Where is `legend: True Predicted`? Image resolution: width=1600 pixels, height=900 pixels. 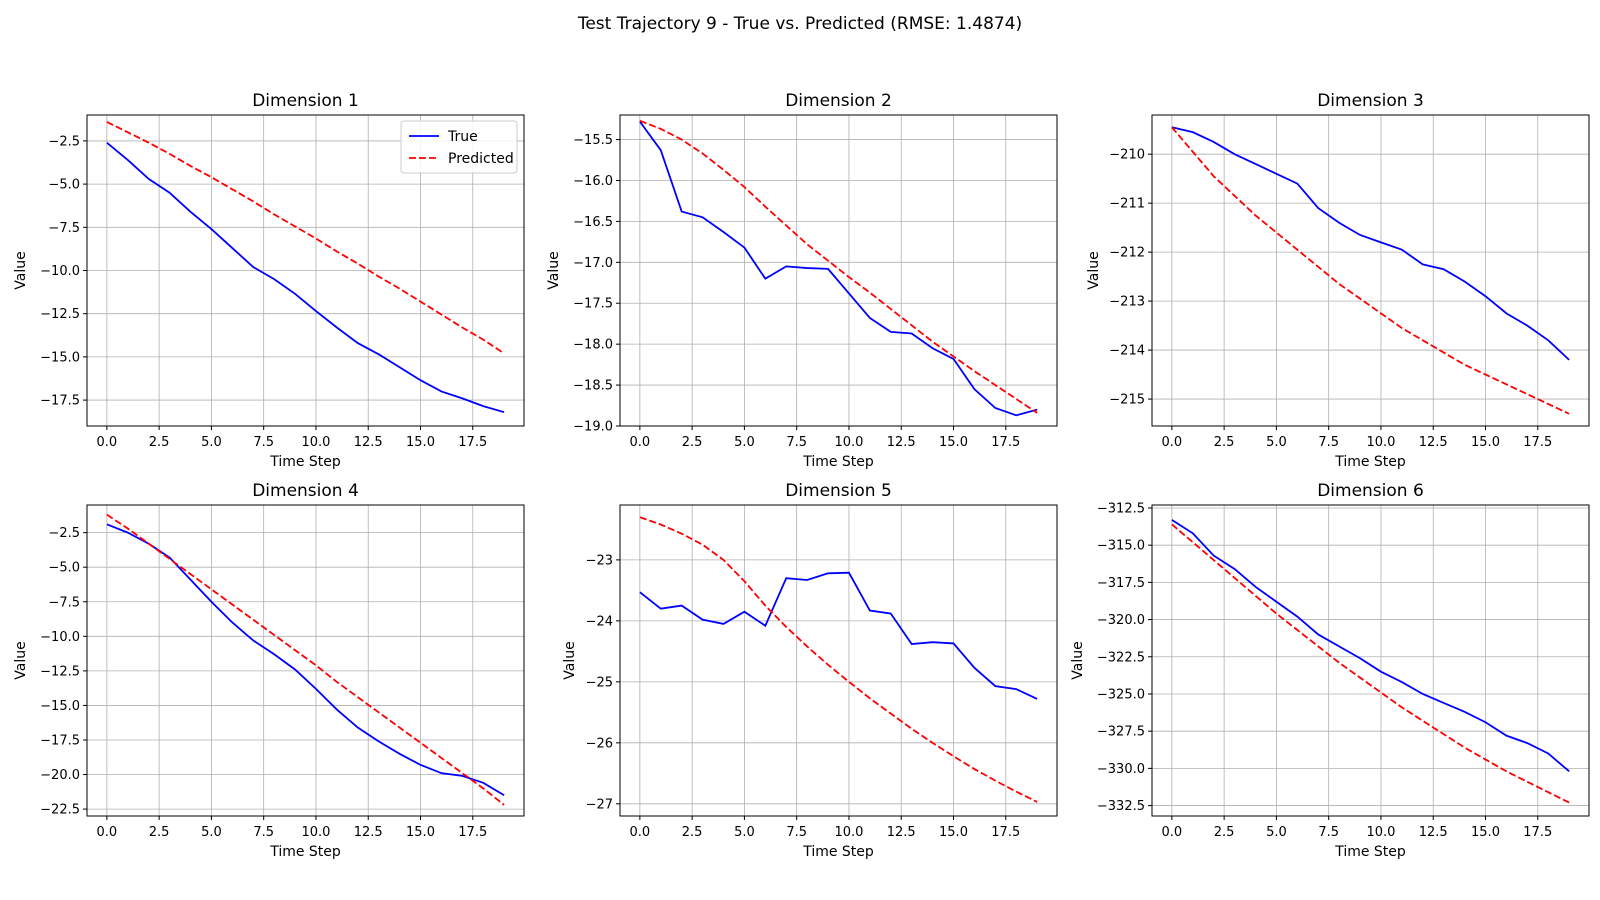 legend: True Predicted is located at coordinates (459, 147).